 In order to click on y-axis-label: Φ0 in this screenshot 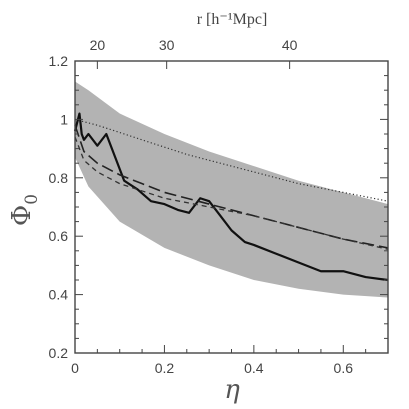, I will do `click(24, 210)`.